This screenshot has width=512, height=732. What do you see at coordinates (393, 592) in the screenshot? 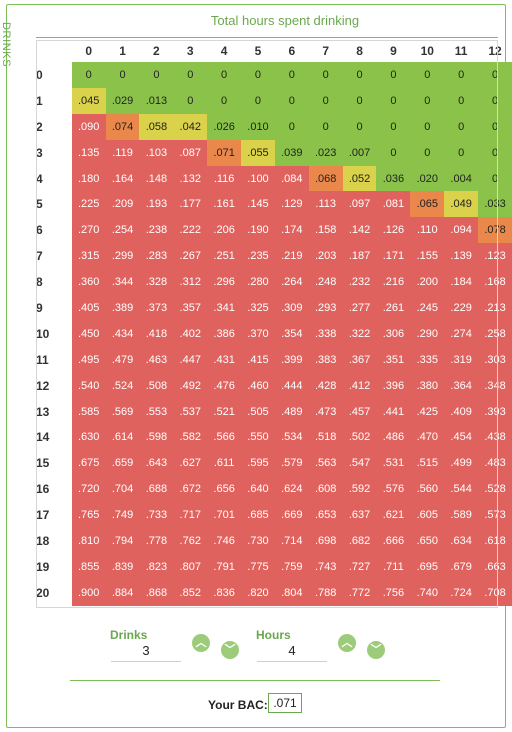
I see `bac-cell: .756` at bounding box center [393, 592].